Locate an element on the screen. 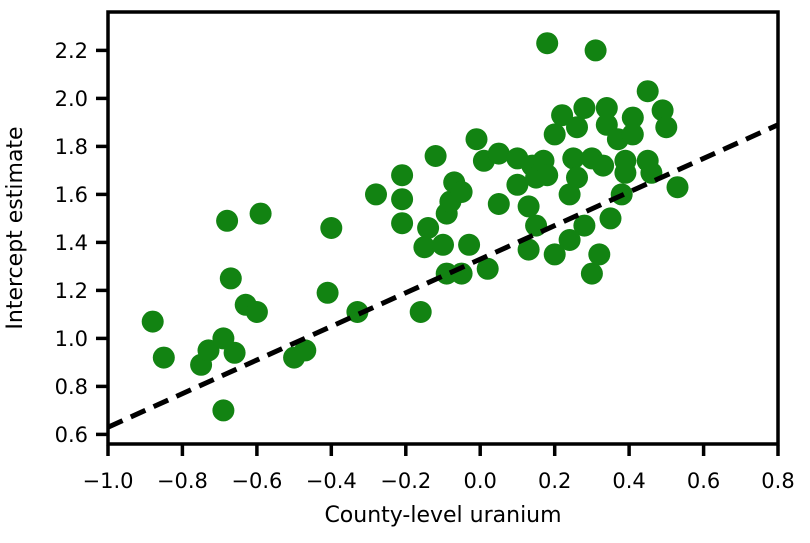 This screenshot has height=543, width=810. x-tick-label: −0.6 is located at coordinates (256, 481).